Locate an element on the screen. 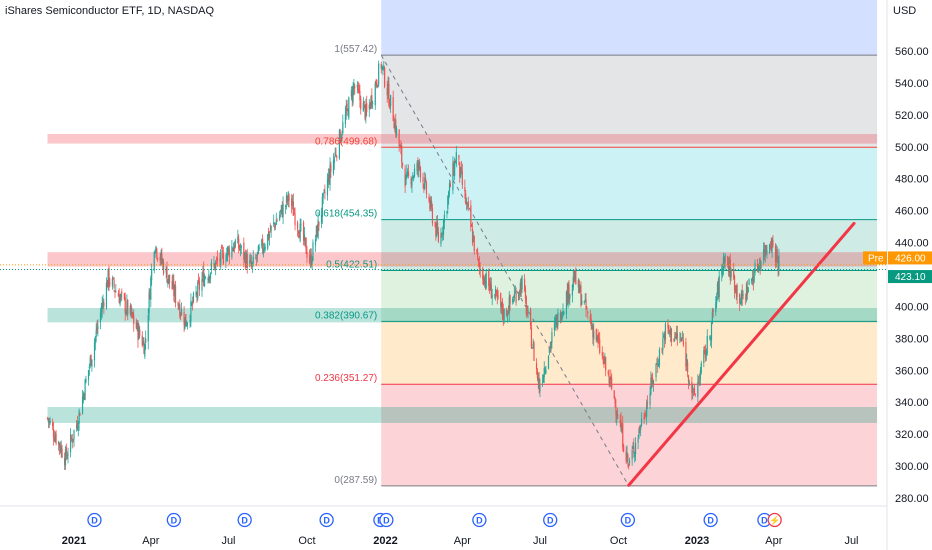  trendline-layer is located at coordinates (741, 354).